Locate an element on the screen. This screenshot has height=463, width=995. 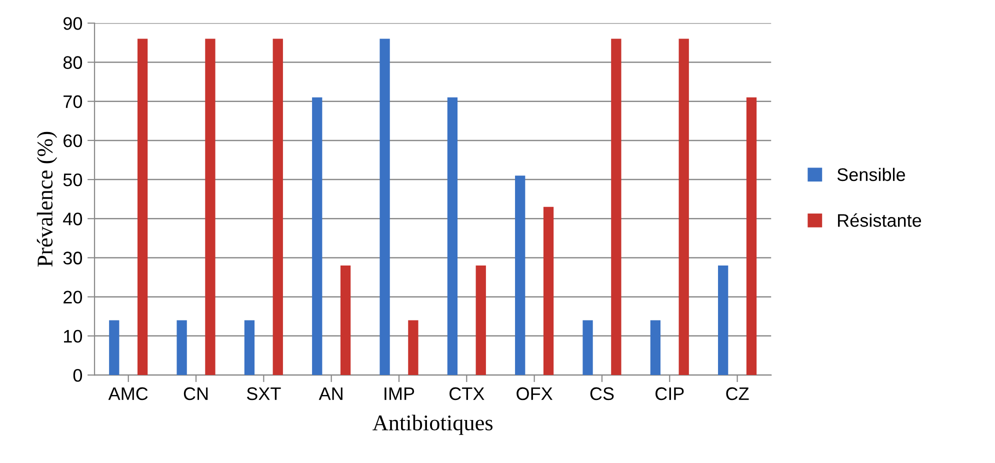
x-tick-label: CS is located at coordinates (602, 393).